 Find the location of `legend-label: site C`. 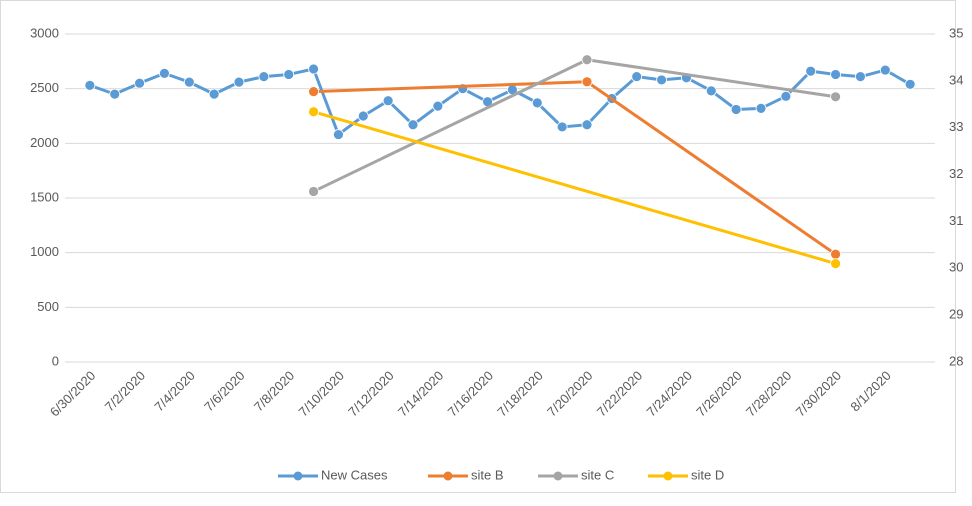

legend-label: site C is located at coordinates (597, 474).